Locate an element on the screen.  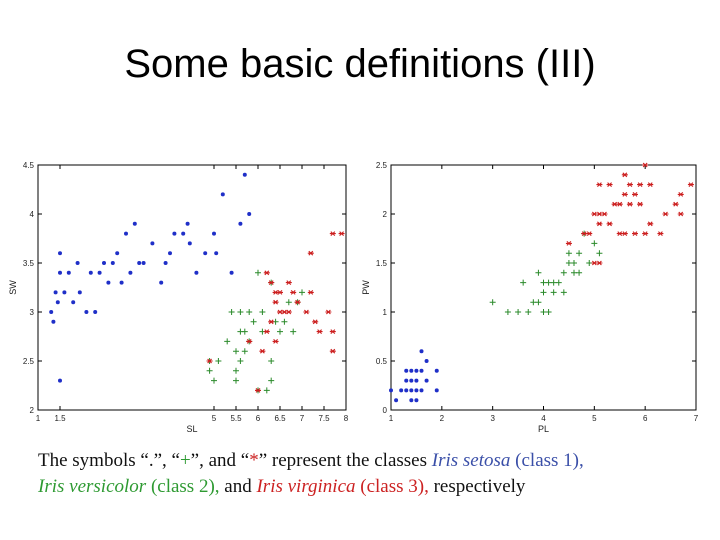
y-axis-label: PW is located at coordinates (366, 287).